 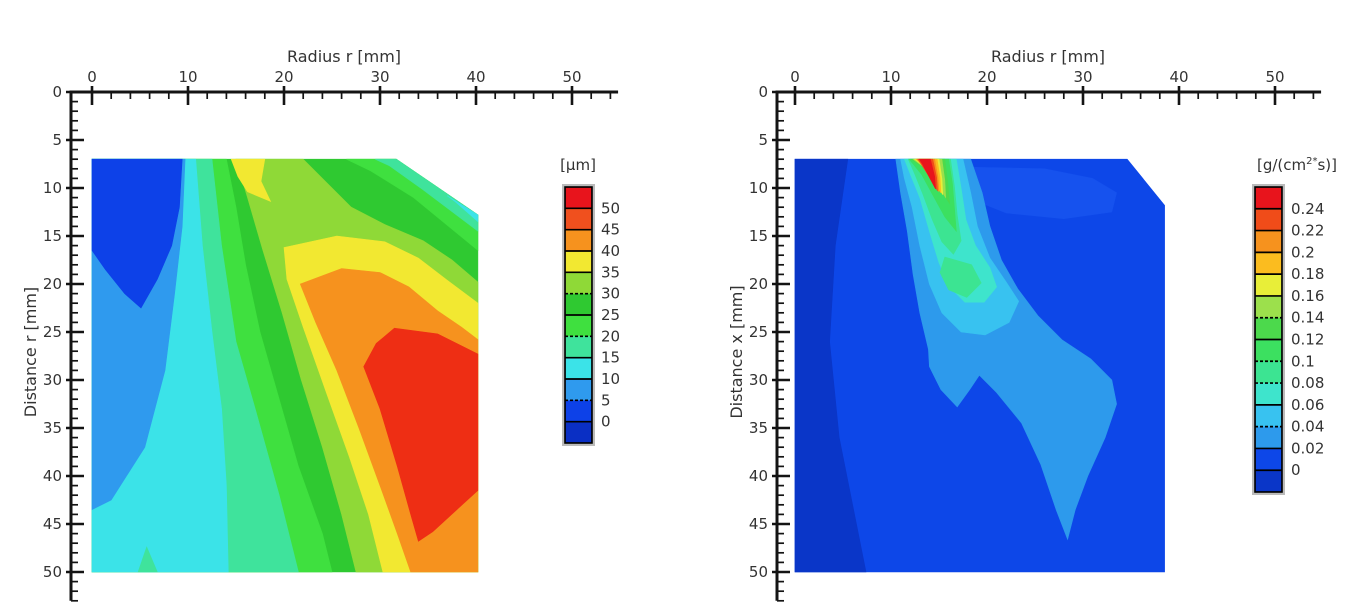 What do you see at coordinates (960, 277) in the screenshot?
I see `contour-region-0.08-0.1` at bounding box center [960, 277].